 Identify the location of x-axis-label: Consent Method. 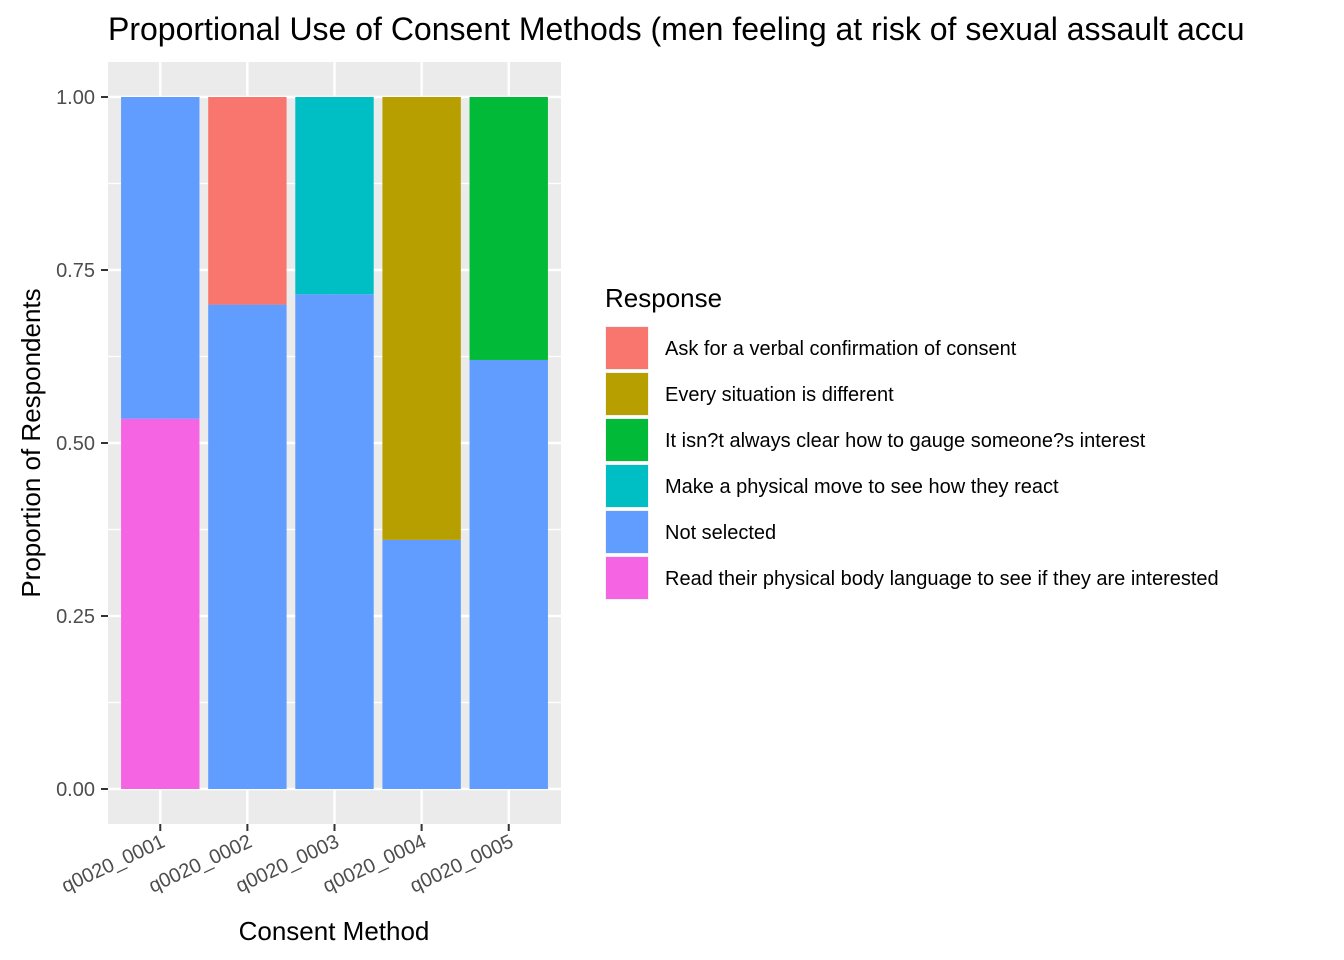
(334, 931).